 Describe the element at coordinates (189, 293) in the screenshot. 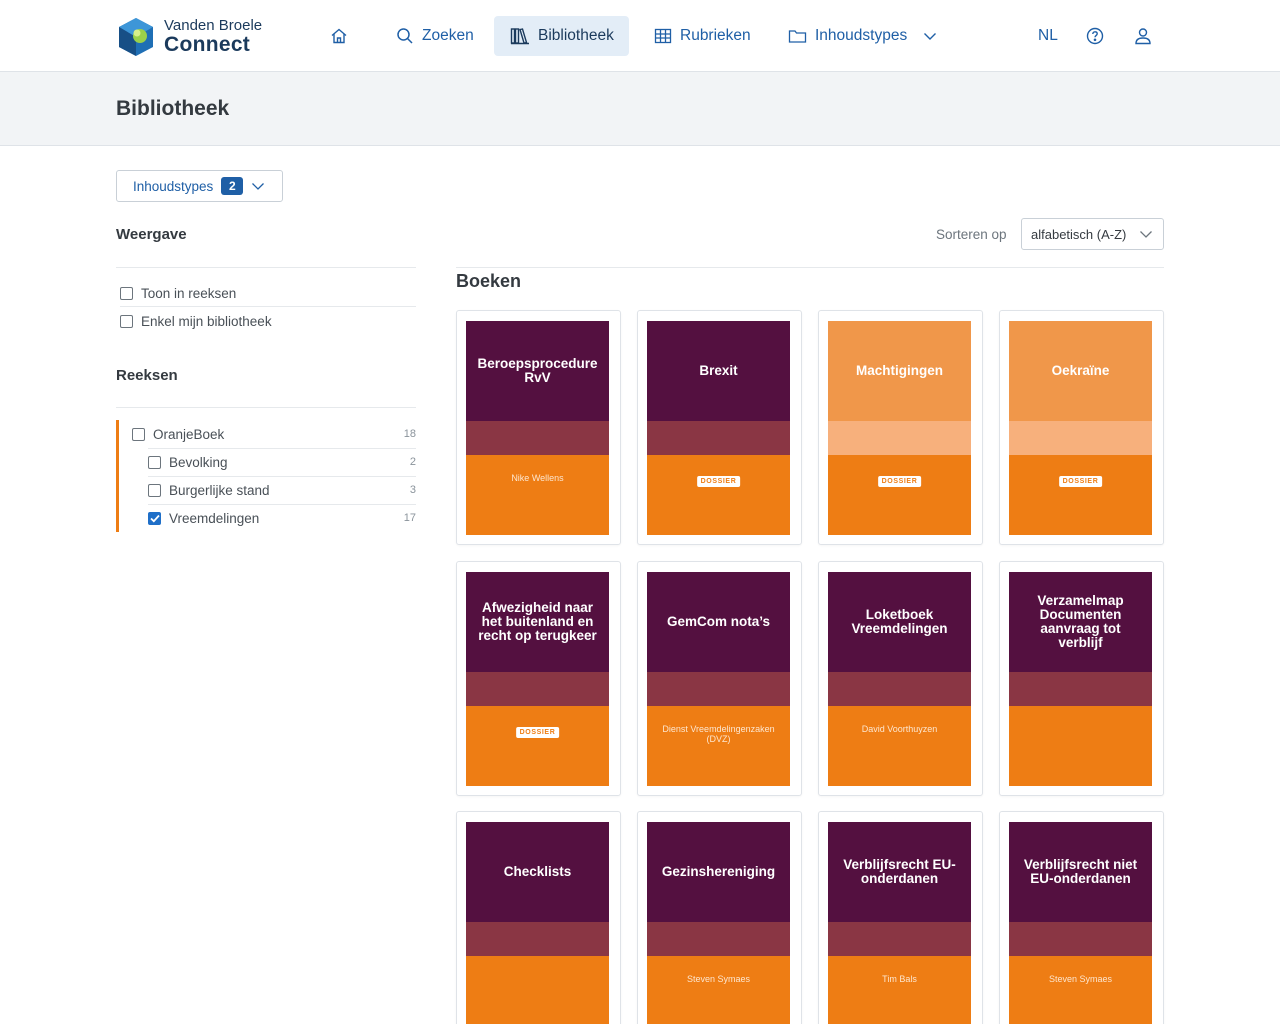

I see `option-label: Toon in reeksen` at that location.